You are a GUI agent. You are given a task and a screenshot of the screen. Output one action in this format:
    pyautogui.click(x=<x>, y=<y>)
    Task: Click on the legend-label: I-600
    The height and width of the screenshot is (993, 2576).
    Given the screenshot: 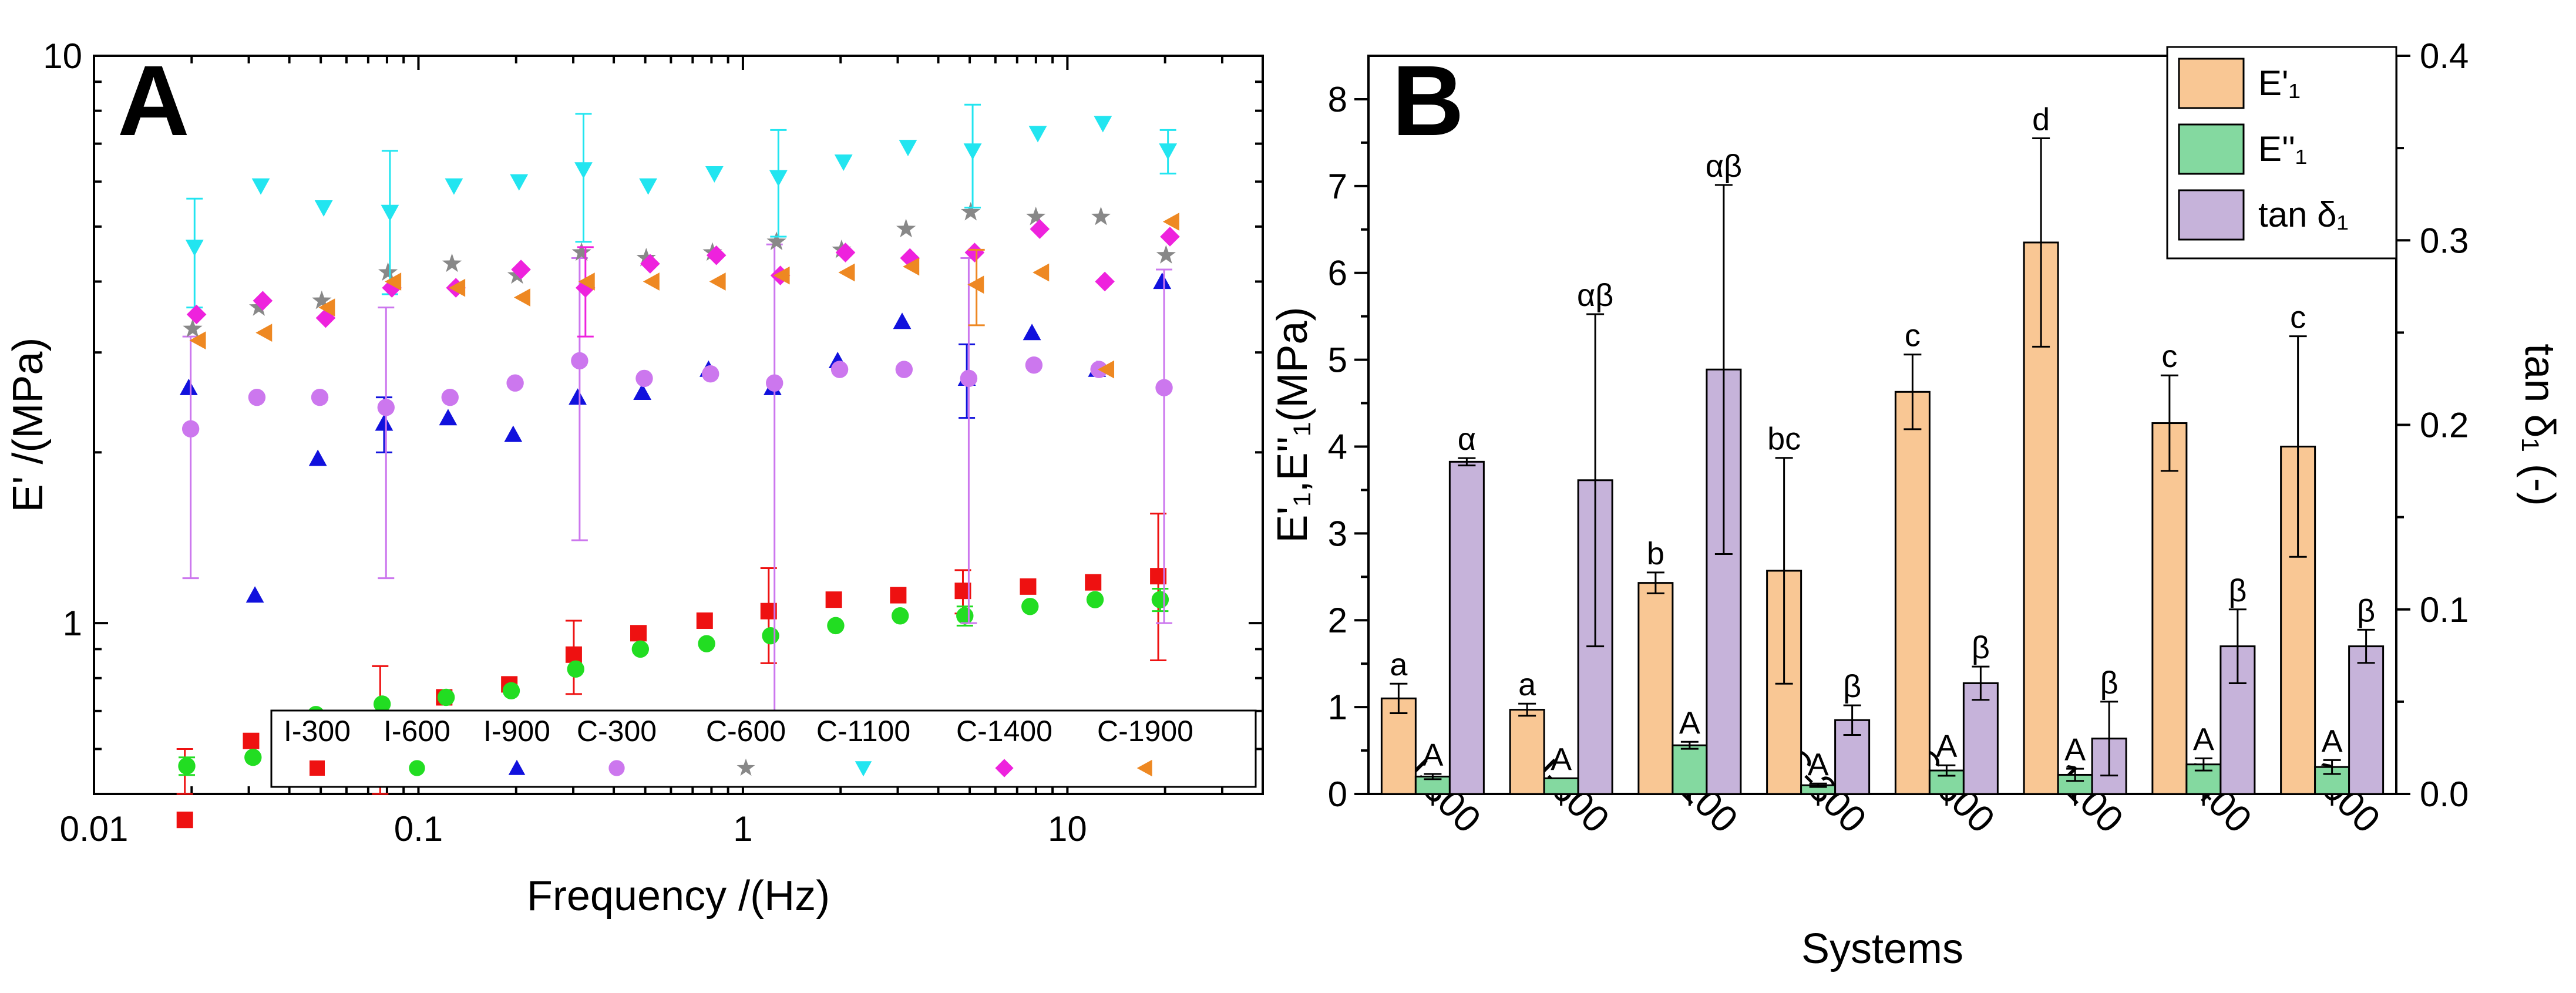 What is the action you would take?
    pyautogui.click(x=417, y=731)
    